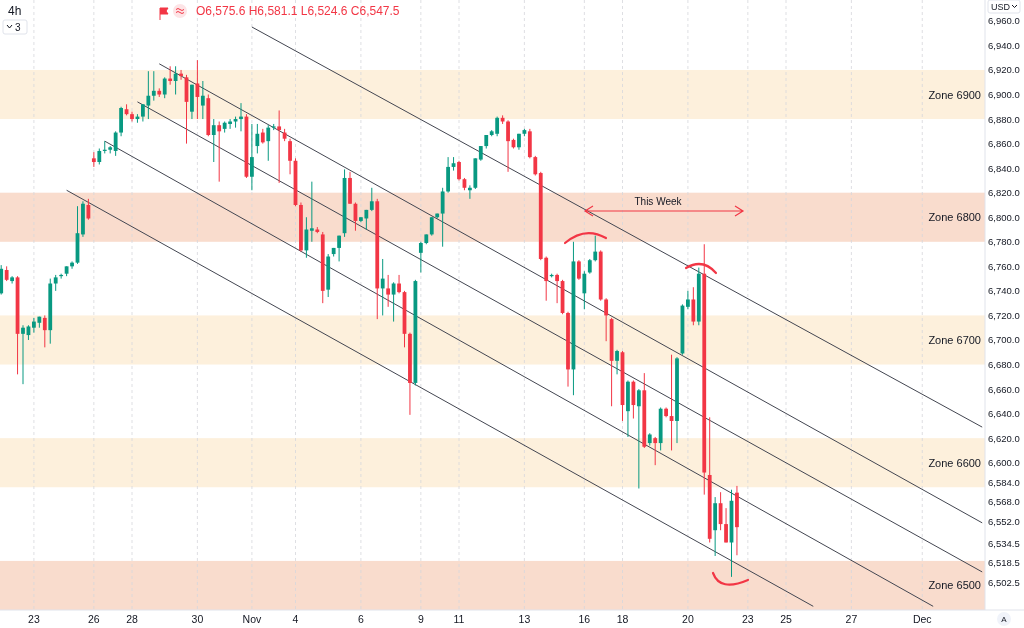 The height and width of the screenshot is (628, 1024). Describe the element at coordinates (1004, 582) in the screenshot. I see `y-tick-label: 6,502.5` at that location.